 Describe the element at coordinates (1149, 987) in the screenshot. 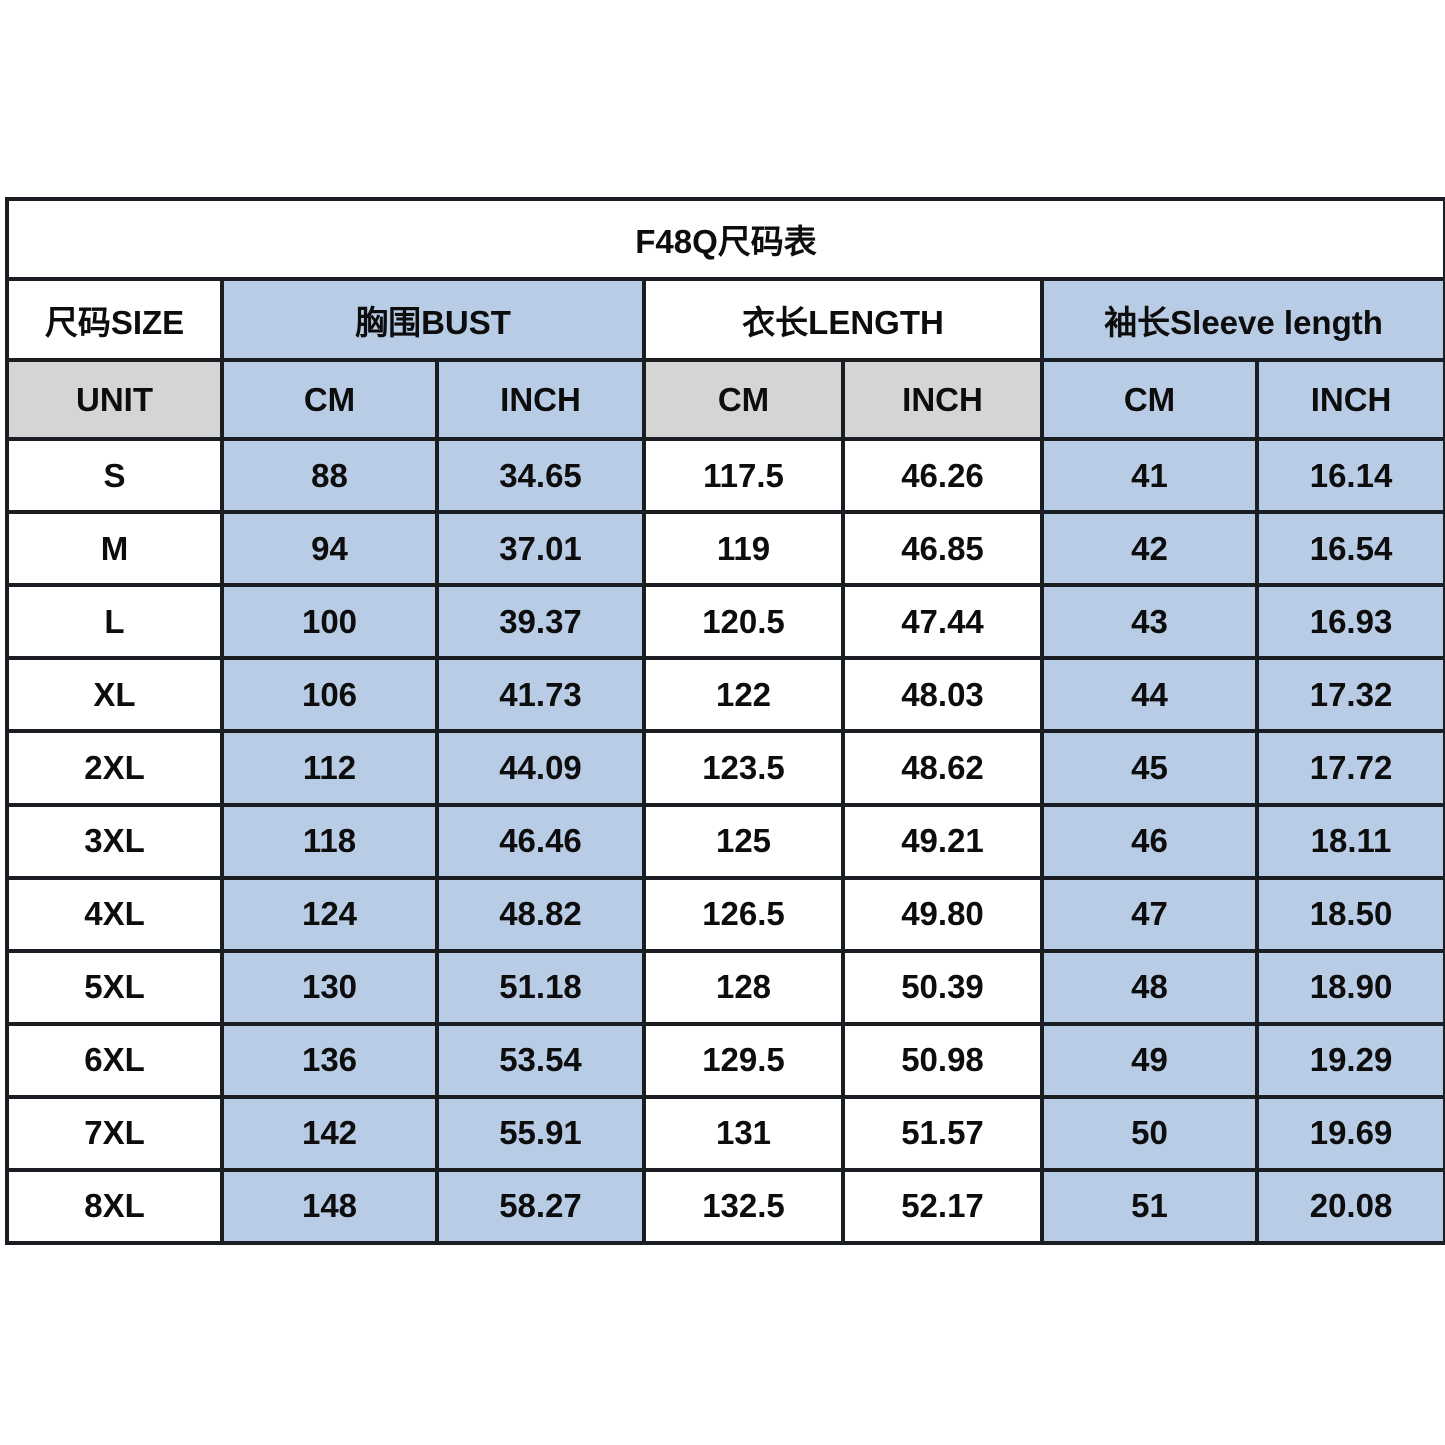

I see `cell-sleeve-cm: 48` at that location.